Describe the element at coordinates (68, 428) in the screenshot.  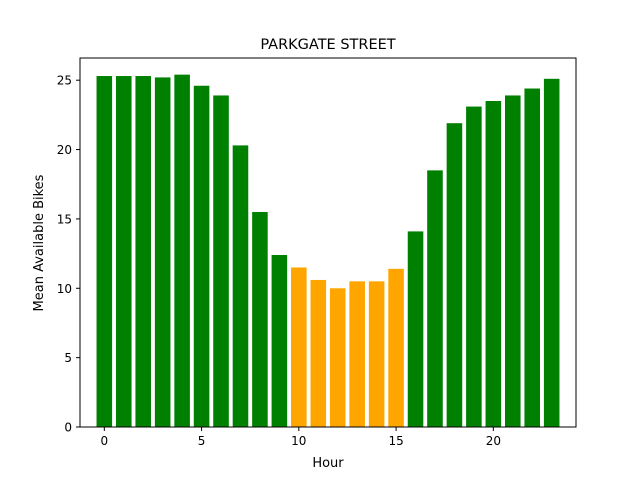
I see `y-tick-label: 0` at that location.